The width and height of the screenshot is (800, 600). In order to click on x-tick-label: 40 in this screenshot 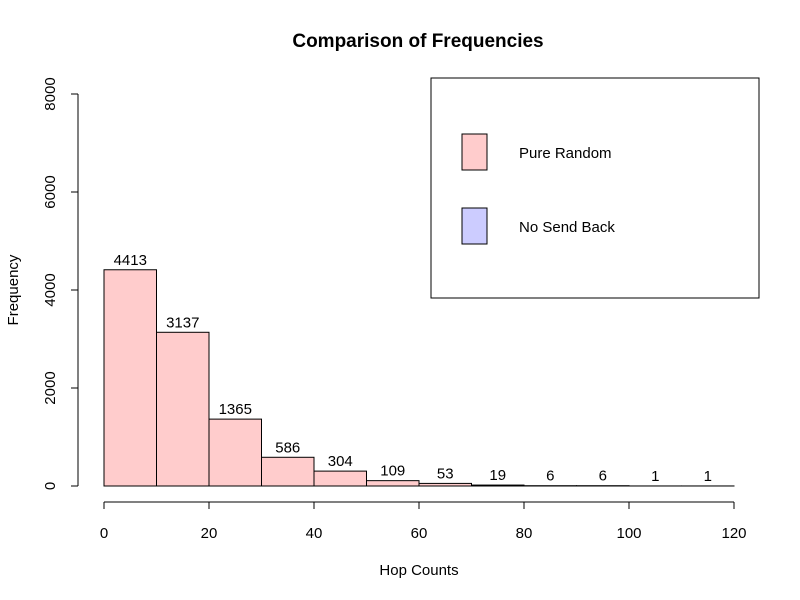, I will do `click(314, 533)`.